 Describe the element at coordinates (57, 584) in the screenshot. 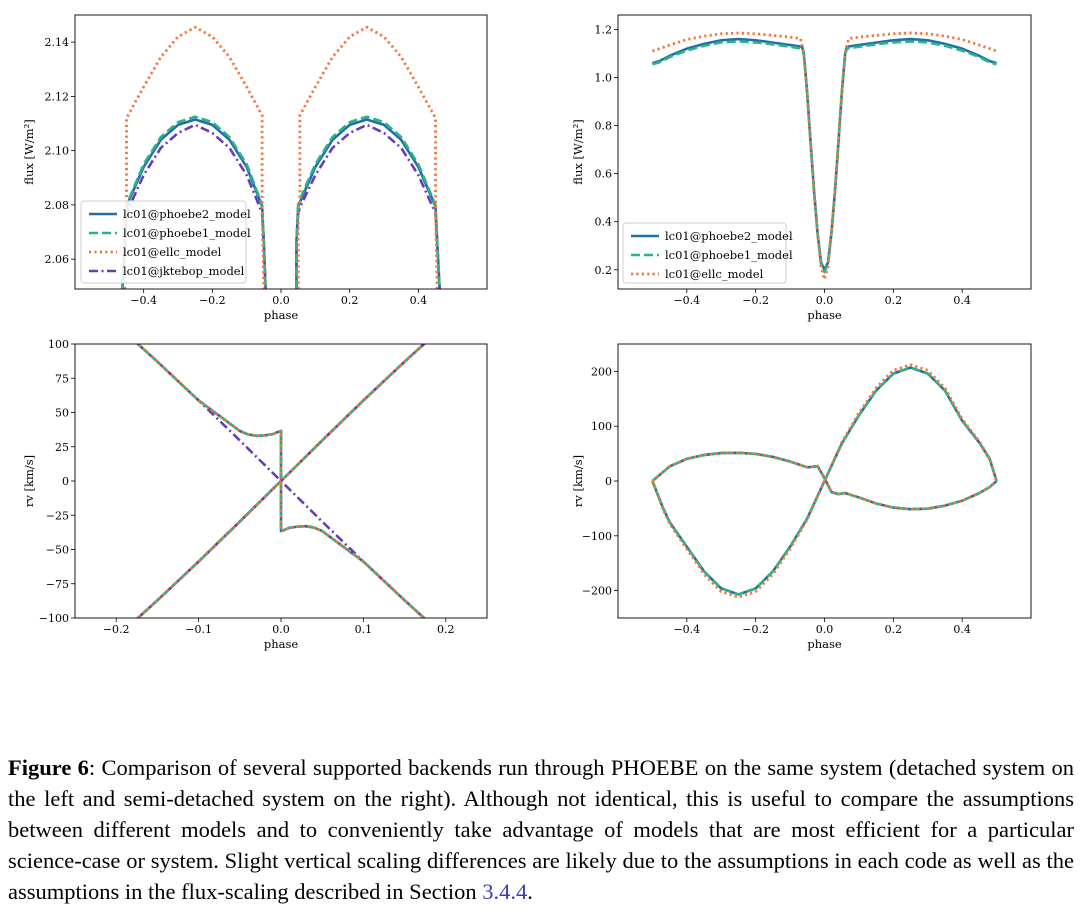

I see `y-tick-label: −75` at that location.